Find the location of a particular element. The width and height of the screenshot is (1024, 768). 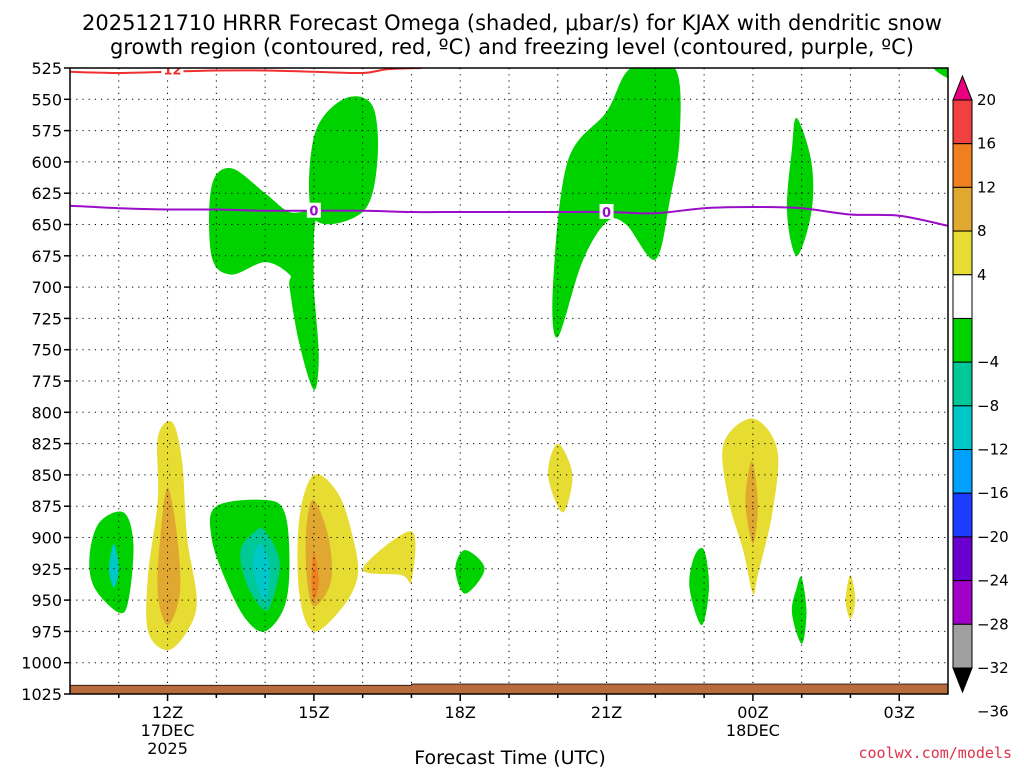

freezing-contour-label-0: 0 is located at coordinates (313, 212).